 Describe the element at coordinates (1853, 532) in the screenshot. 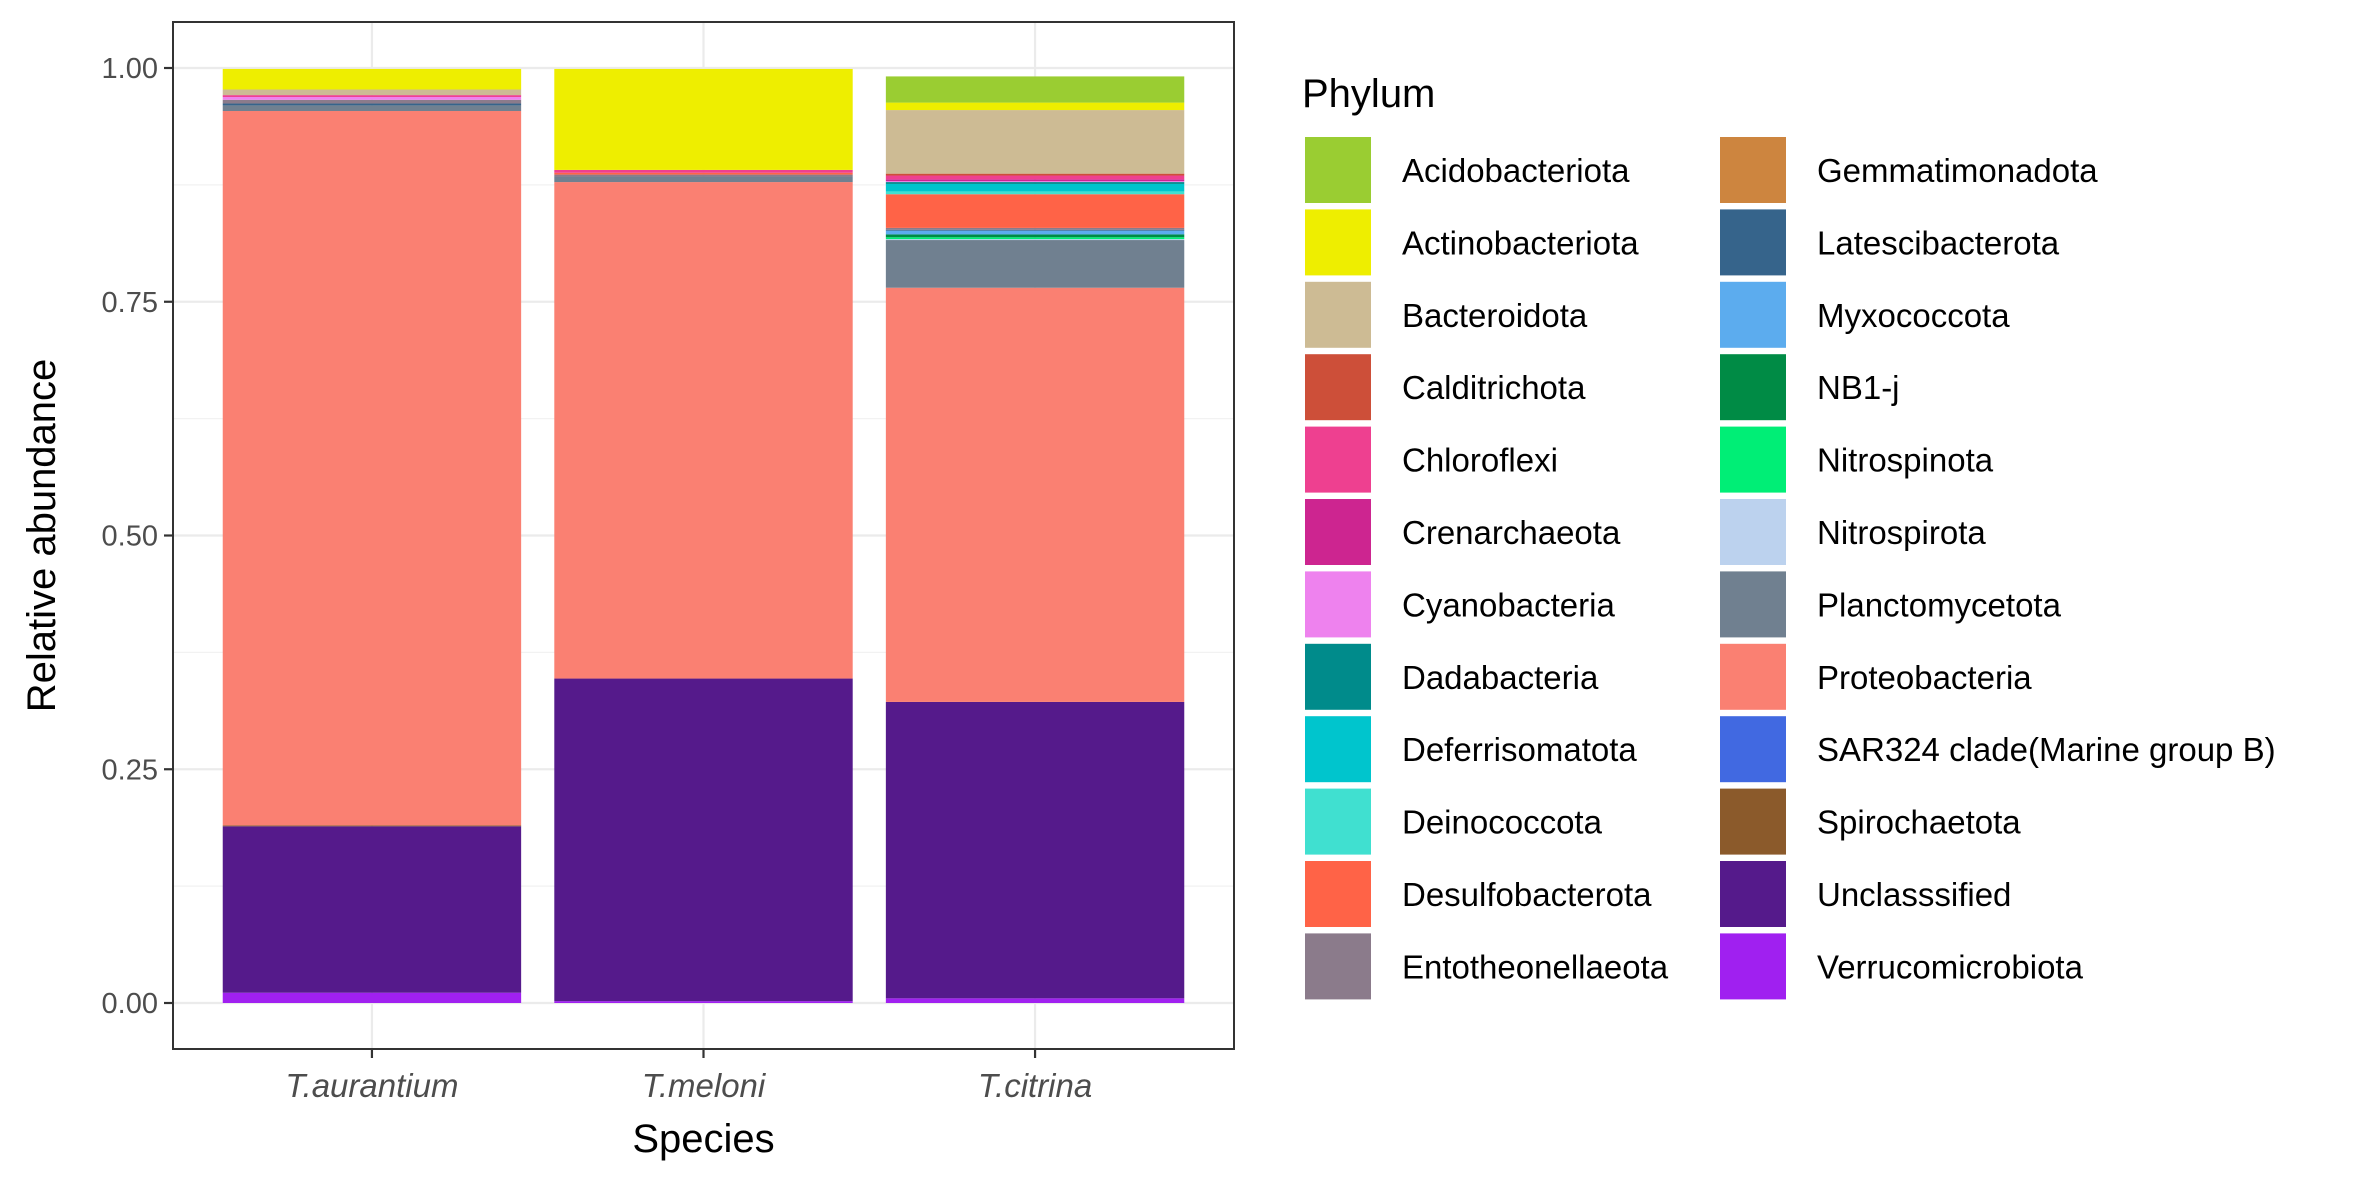

I see `legend-item-nitrospirota: Nitrospirota` at that location.